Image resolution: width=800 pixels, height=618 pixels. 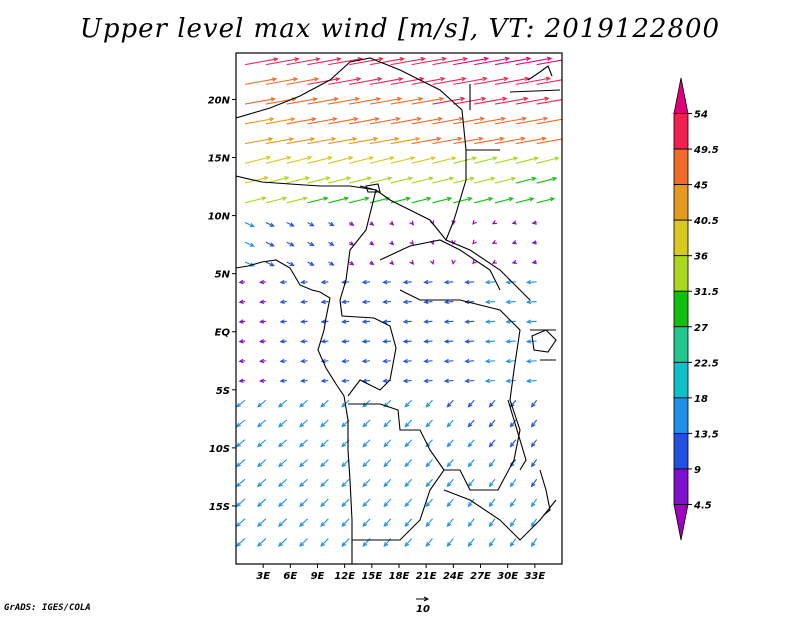 I want to click on latitude-axis: 20N 15N 10N 5N EQ 5S 10S 15S, so click(x=222, y=304).